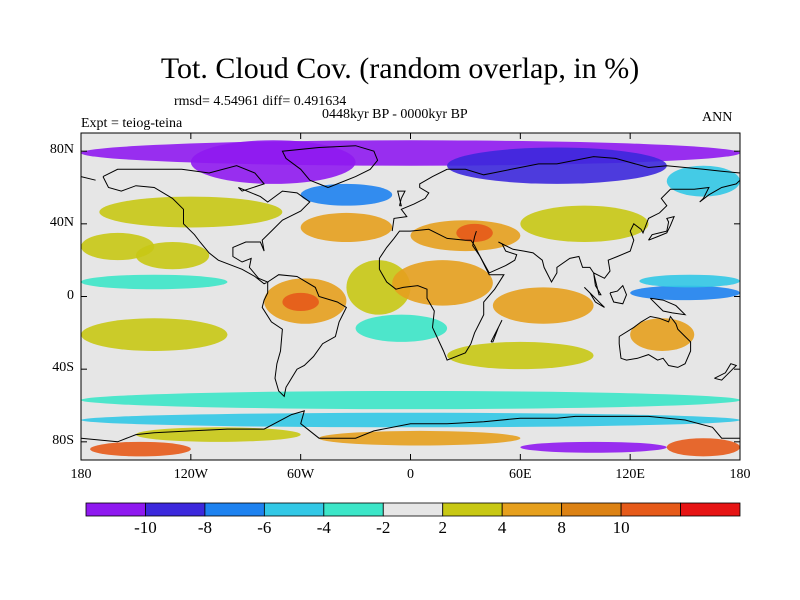 The height and width of the screenshot is (600, 800). I want to click on x-tick-label: 0, so click(410, 474).